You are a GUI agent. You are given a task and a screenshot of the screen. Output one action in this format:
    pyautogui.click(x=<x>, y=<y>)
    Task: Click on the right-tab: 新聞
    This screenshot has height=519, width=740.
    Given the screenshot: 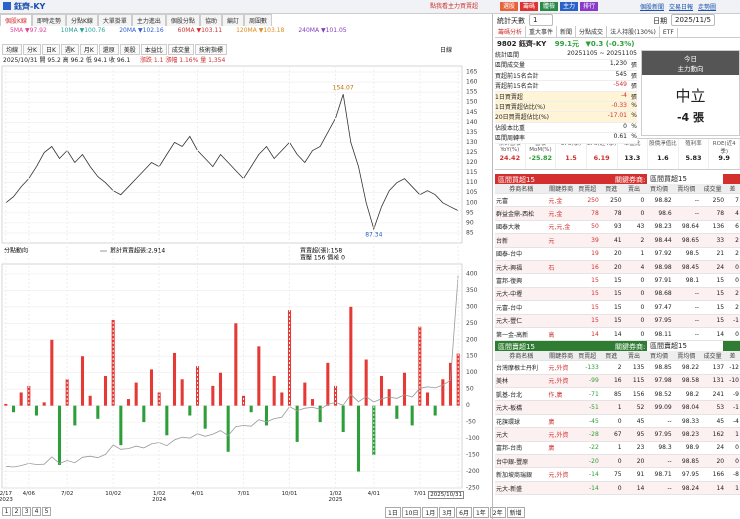 What is the action you would take?
    pyautogui.click(x=567, y=31)
    